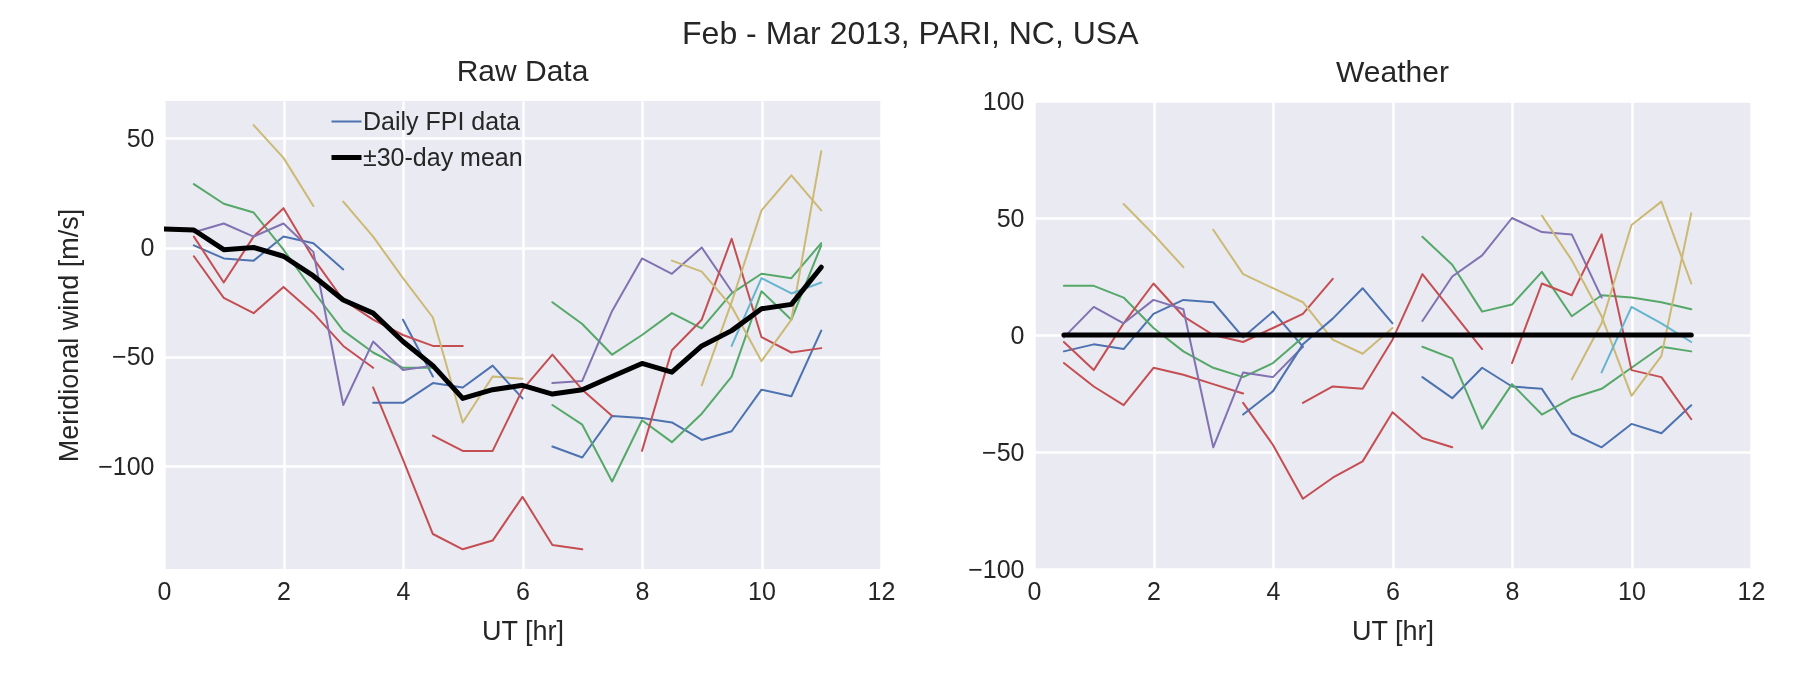  Describe the element at coordinates (442, 120) in the screenshot. I see `legend-label: Daily FPI data` at that location.